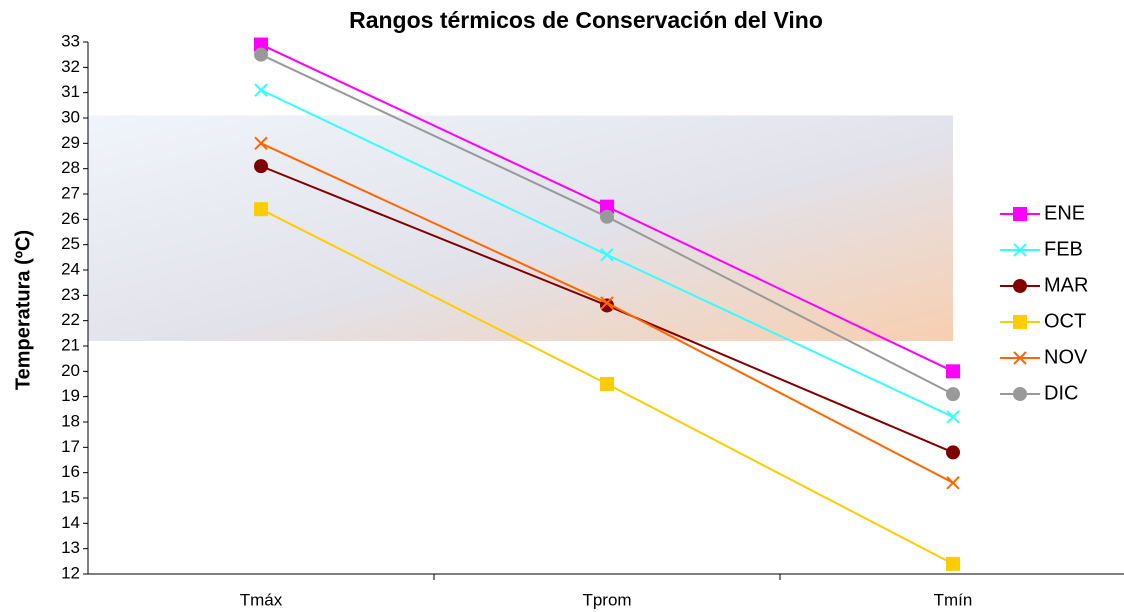 This screenshot has height=612, width=1124. Describe the element at coordinates (70, 243) in the screenshot. I see `y-tick-label: 25` at that location.